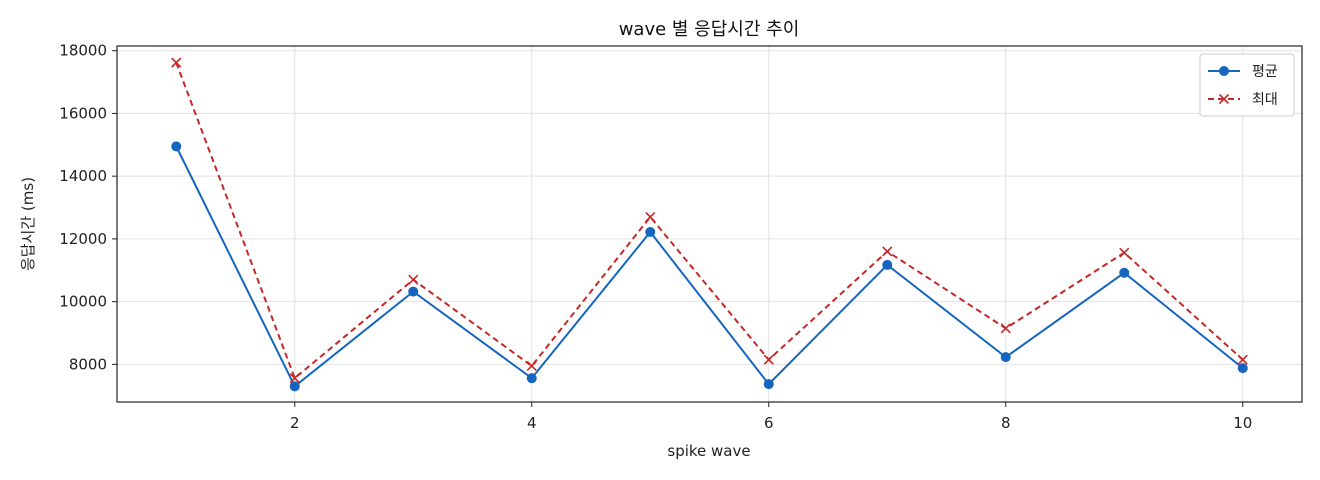 The image size is (1320, 480). Describe the element at coordinates (28, 224) in the screenshot. I see `y-axis-label: 응답시간 (ms)` at that location.